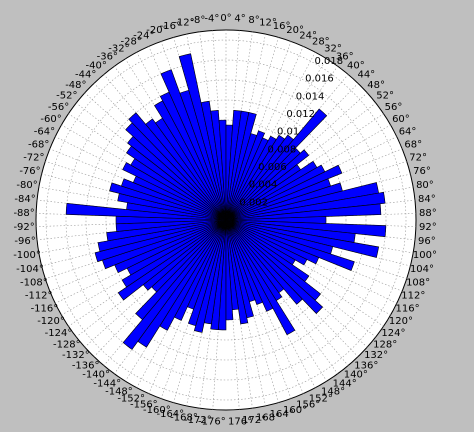 Image resolution: width=474 pixels, height=432 pixels. Describe the element at coordinates (282, 26) in the screenshot. I see `theta-tick-label: 16°` at that location.